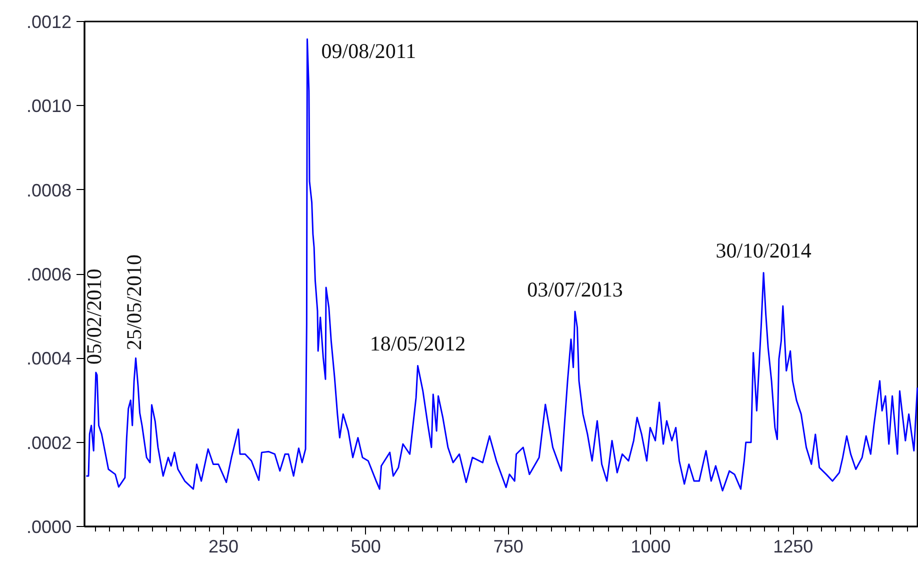  What do you see at coordinates (650, 546) in the screenshot?
I see `x-tick-label: 1000` at bounding box center [650, 546].